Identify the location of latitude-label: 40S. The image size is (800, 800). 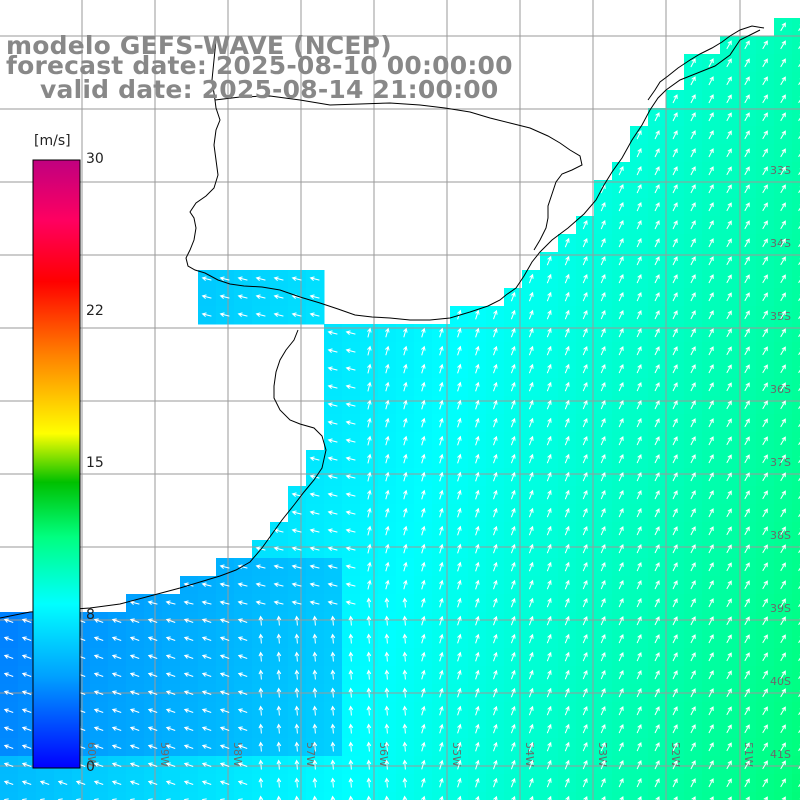
(780, 681).